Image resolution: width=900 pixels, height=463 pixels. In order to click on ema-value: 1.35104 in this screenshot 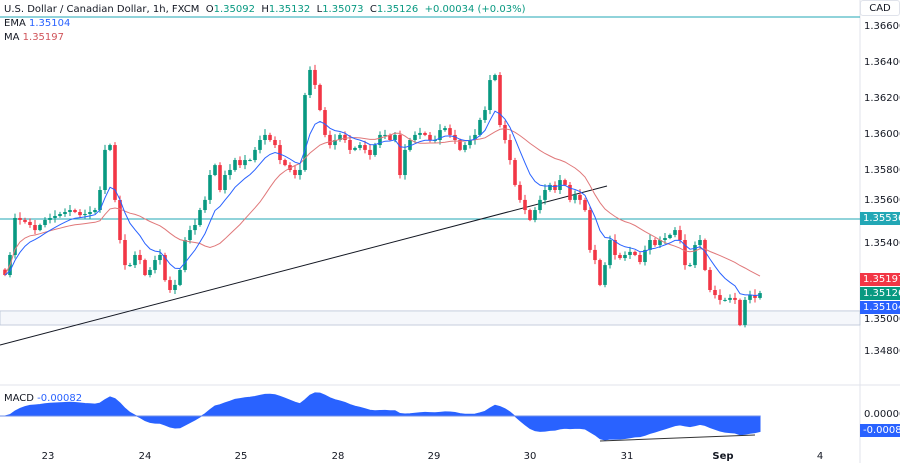, I will do `click(49, 23)`.